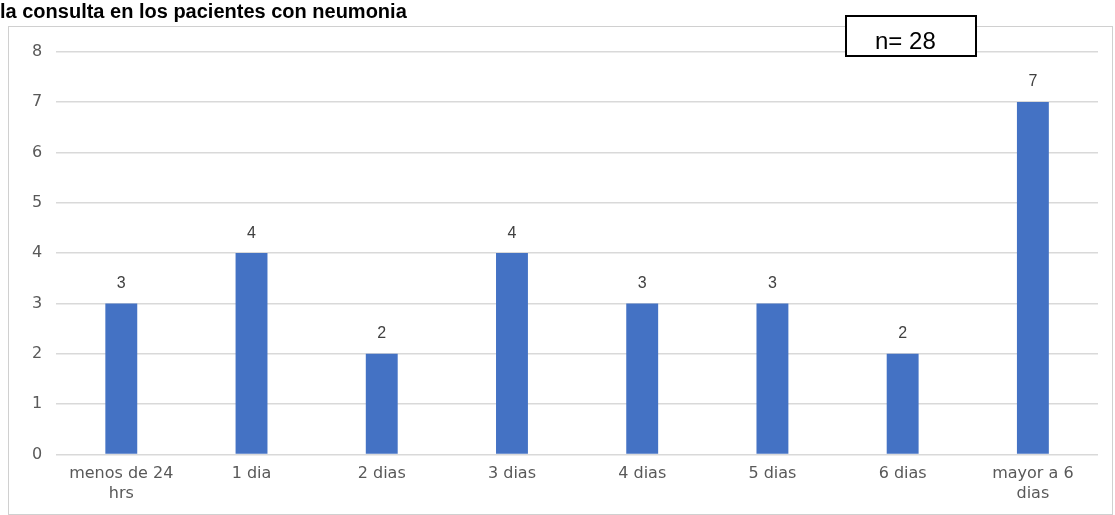  I want to click on annotation: n= 28, so click(911, 36).